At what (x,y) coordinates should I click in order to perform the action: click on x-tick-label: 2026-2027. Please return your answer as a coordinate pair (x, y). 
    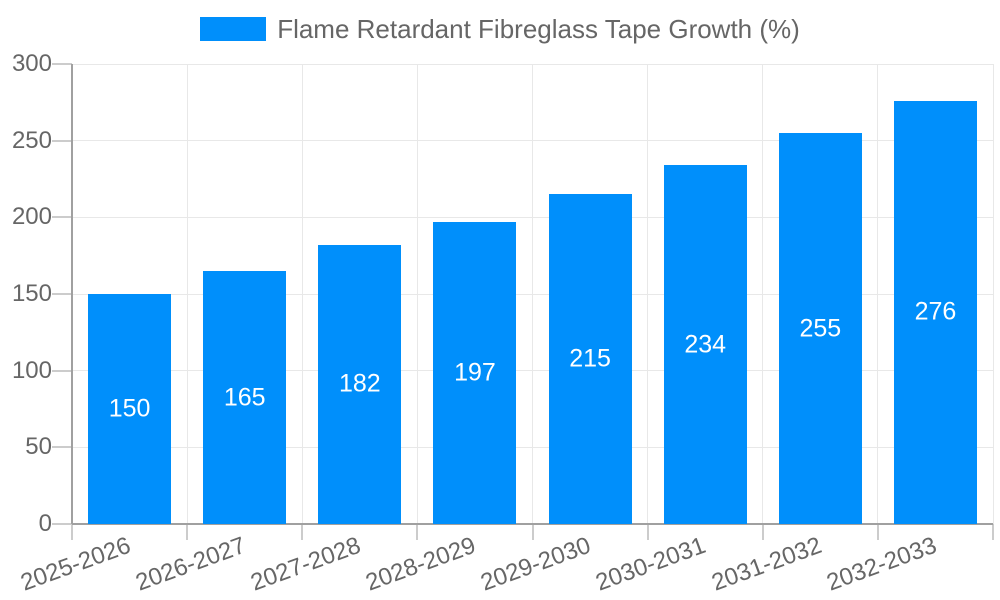
    Looking at the image, I should click on (191, 564).